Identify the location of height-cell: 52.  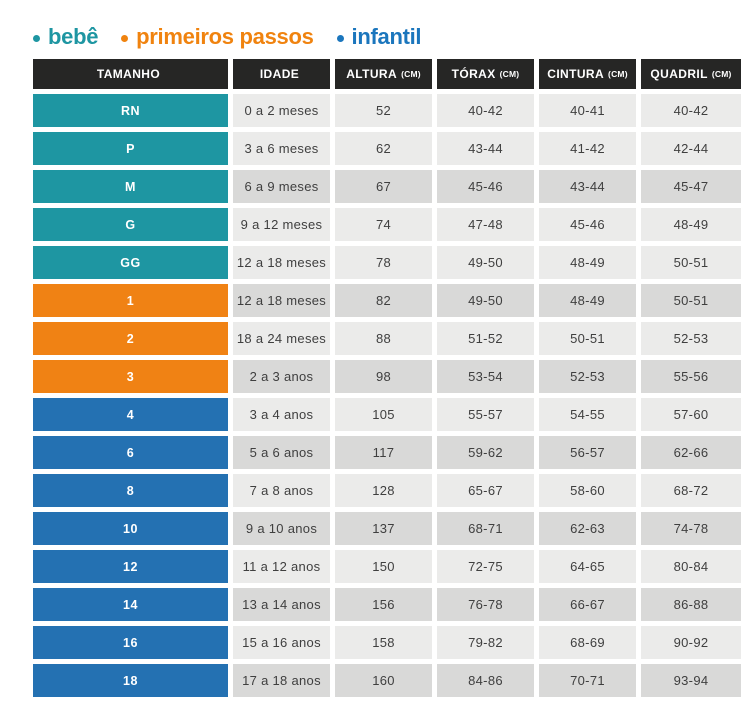
(383, 110).